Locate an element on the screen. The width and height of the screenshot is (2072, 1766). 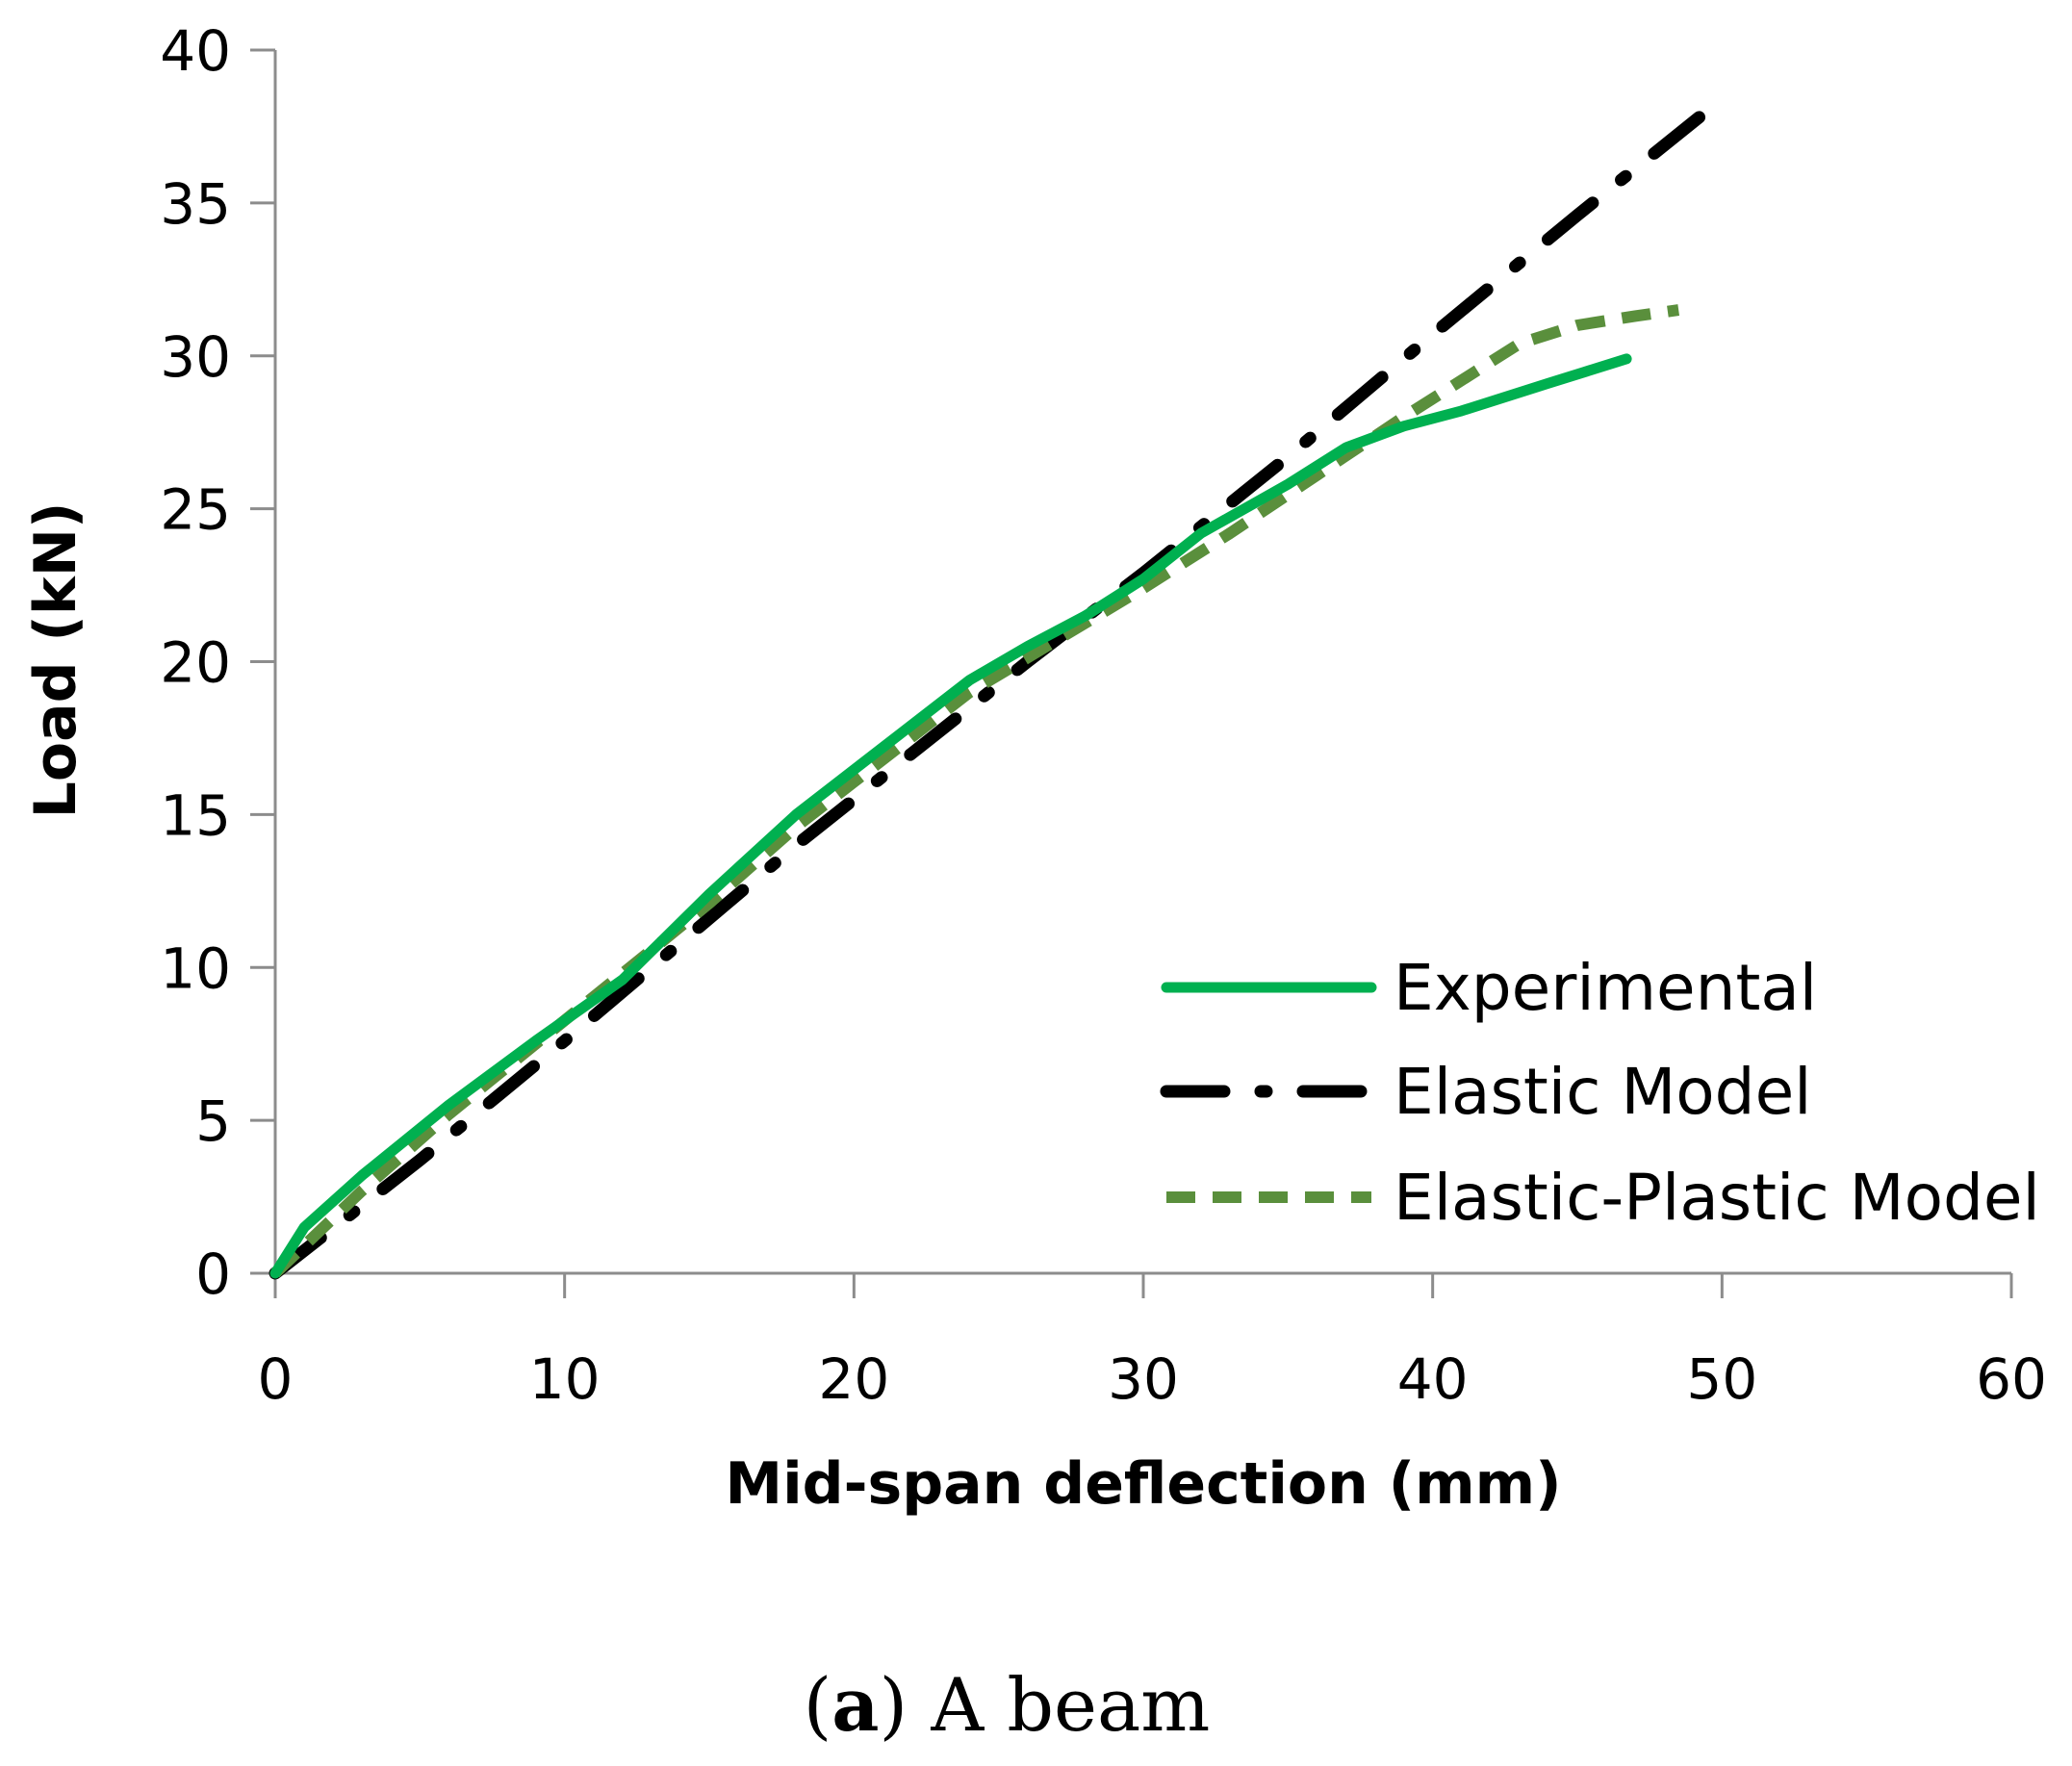
caption-letter: a is located at coordinates (855, 1705).